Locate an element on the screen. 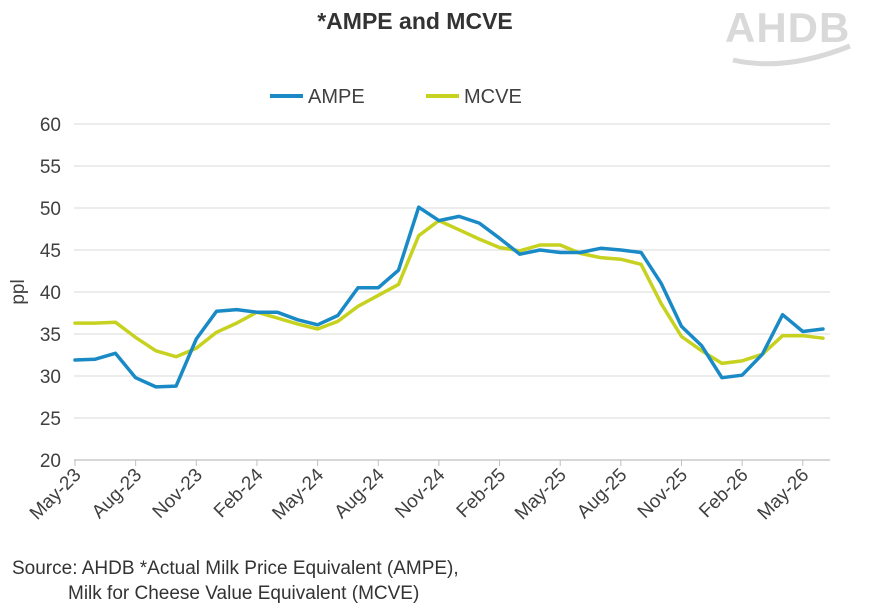 The image size is (880, 610). legend-label-mcve: MCVE is located at coordinates (493, 97).